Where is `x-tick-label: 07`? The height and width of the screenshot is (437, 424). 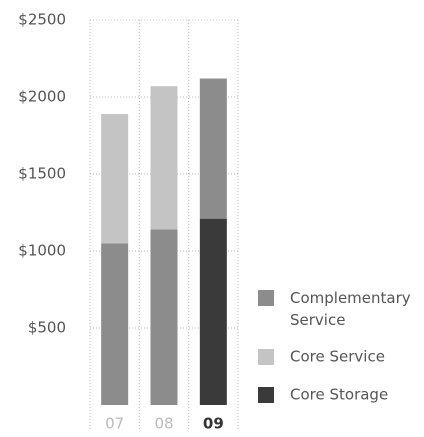
x-tick-label: 07 is located at coordinates (114, 424).